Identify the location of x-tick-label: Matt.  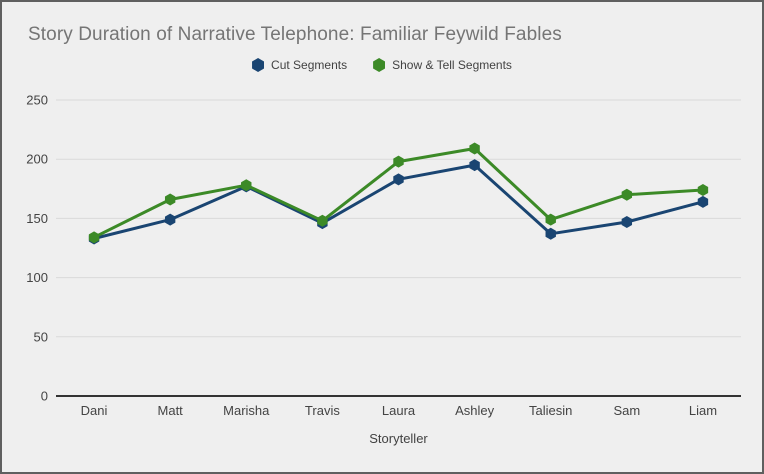
(171, 410).